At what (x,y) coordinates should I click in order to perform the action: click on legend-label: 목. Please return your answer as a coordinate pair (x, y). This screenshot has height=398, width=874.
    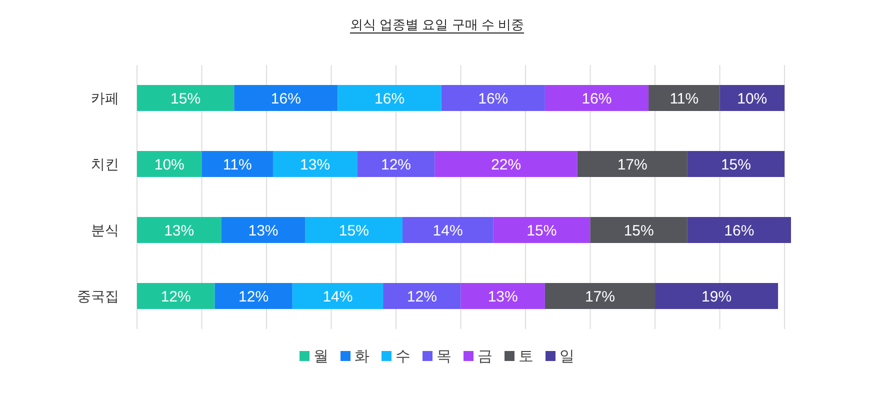
    Looking at the image, I should click on (444, 356).